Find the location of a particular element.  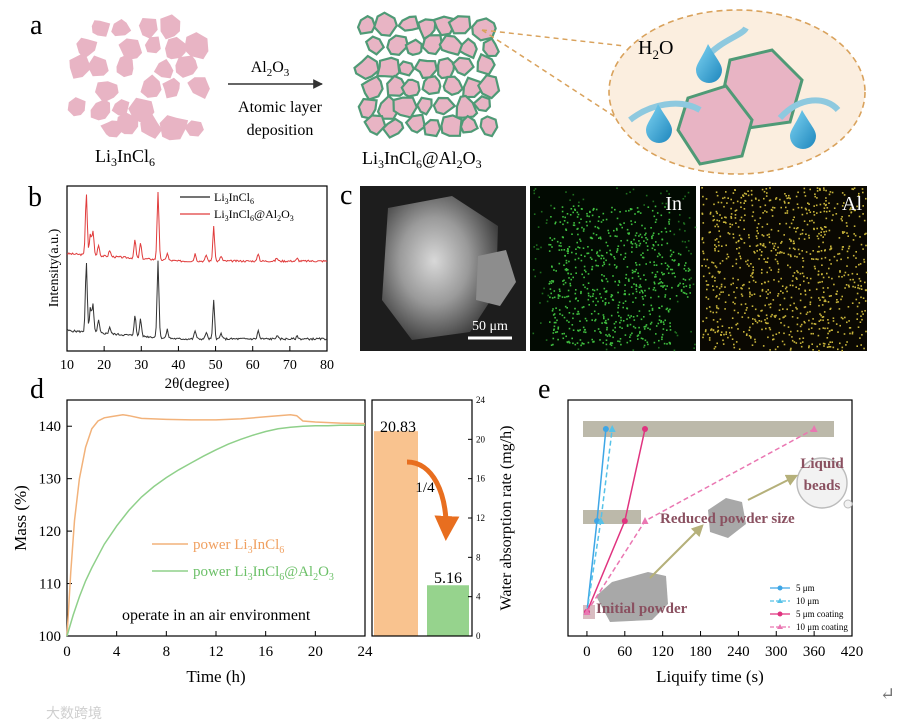

arrow-reagent-label: Al2O3 is located at coordinates (270, 69).